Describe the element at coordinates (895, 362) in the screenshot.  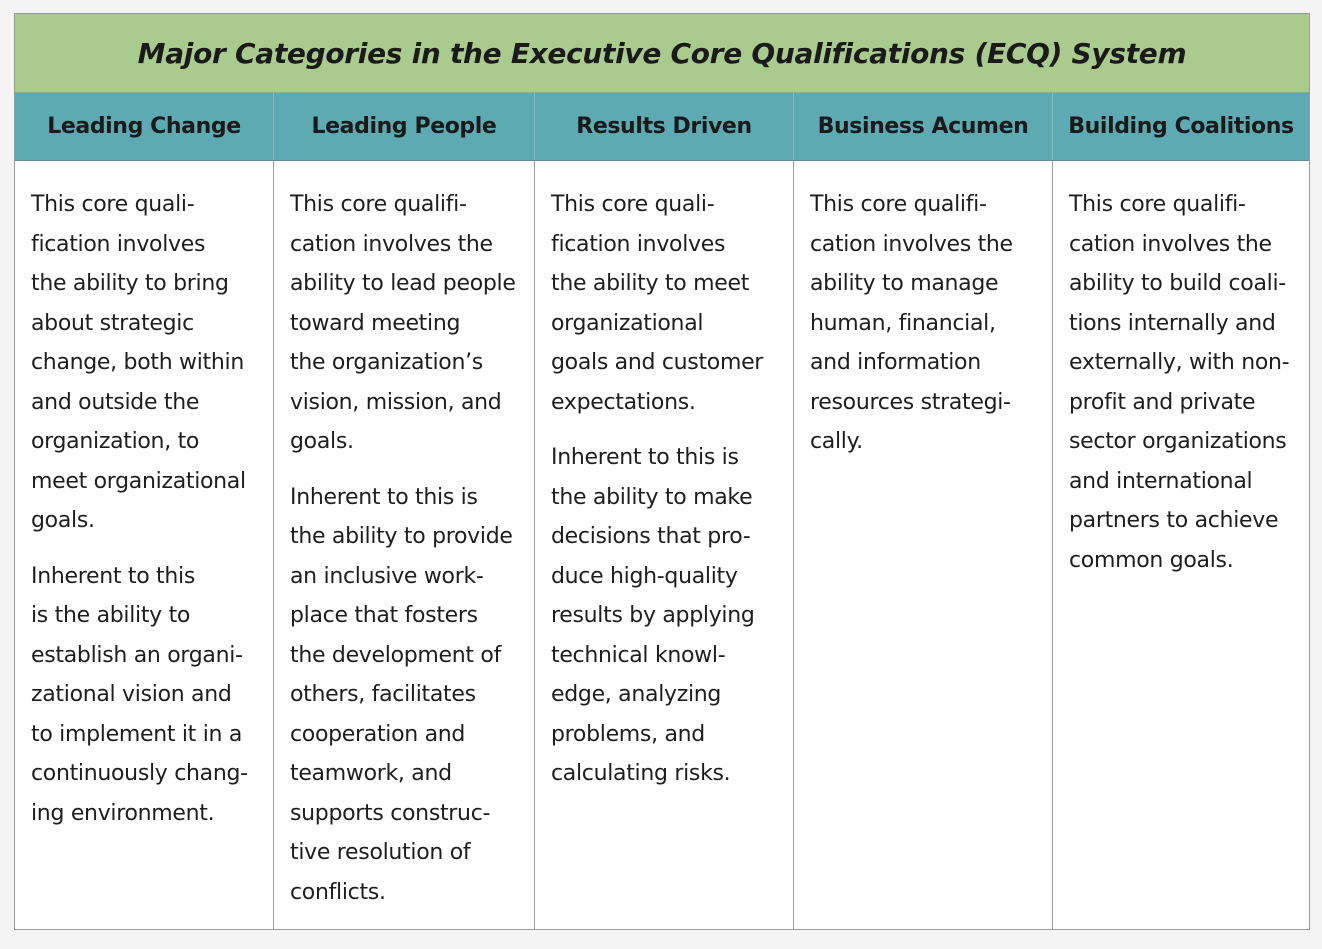
I see `text-line: and information` at that location.